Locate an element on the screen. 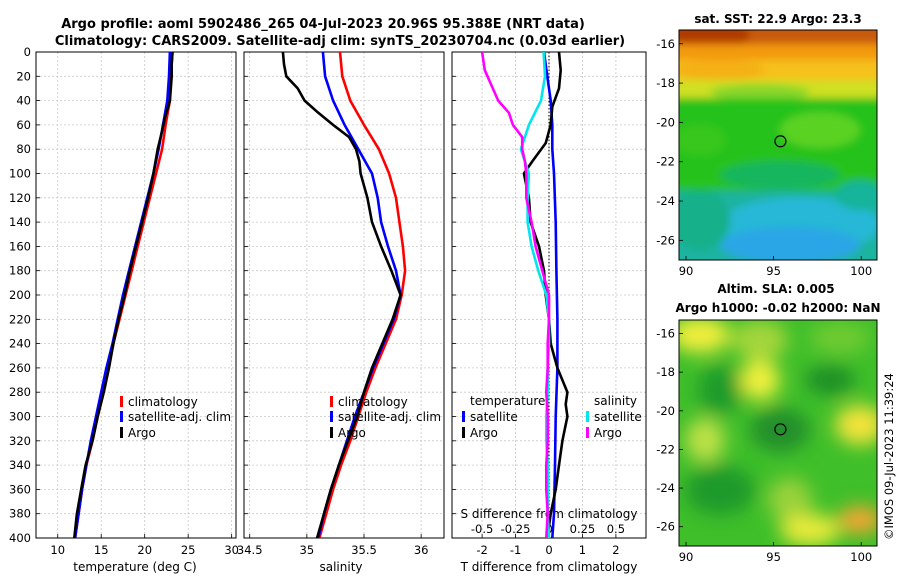  ytick-label: 400 is located at coordinates (20, 538).